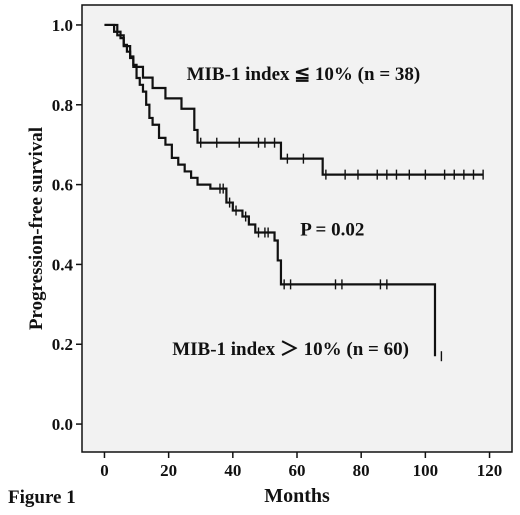  What do you see at coordinates (232, 470) in the screenshot?
I see `x-tick-label: 40` at bounding box center [232, 470].